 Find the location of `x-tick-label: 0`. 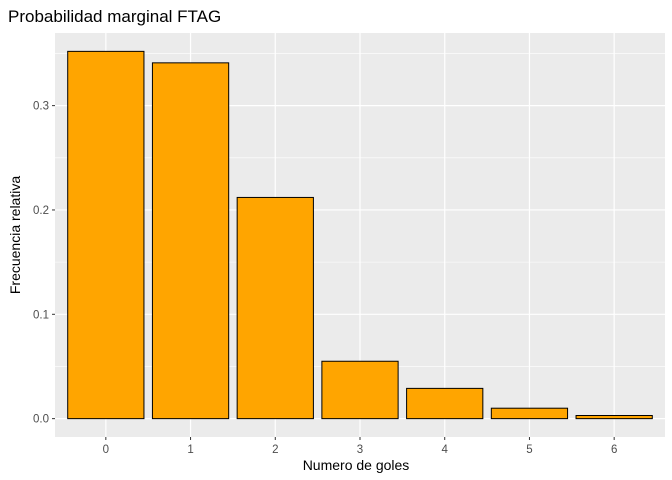

x-tick-label: 0 is located at coordinates (106, 450).